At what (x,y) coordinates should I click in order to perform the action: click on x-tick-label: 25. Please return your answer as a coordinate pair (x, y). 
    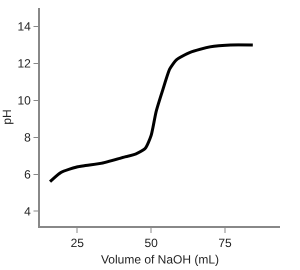
    Looking at the image, I should click on (77, 243).